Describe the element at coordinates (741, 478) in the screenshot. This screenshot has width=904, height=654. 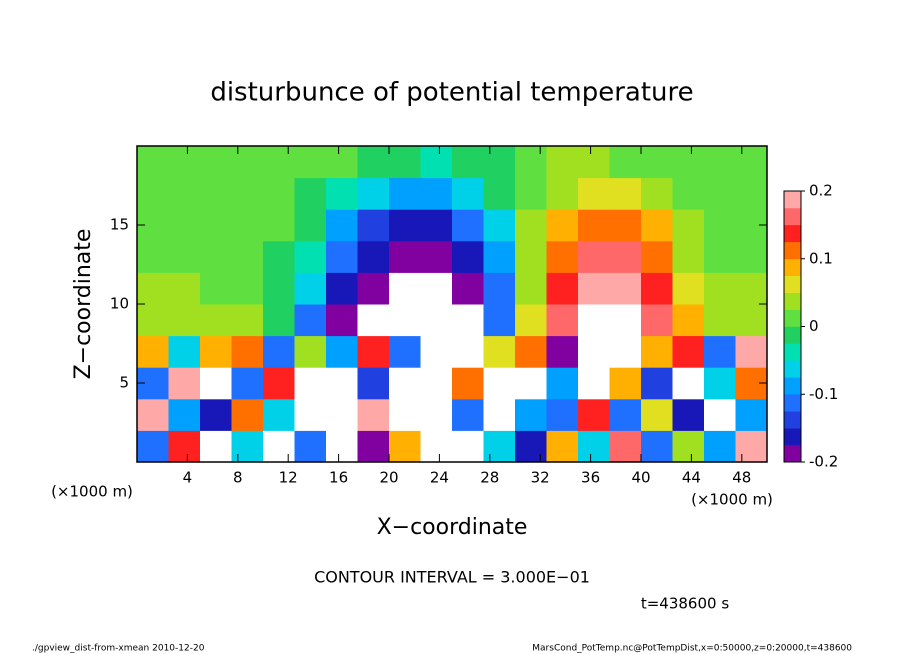
I see `x-tick-label: 48` at that location.